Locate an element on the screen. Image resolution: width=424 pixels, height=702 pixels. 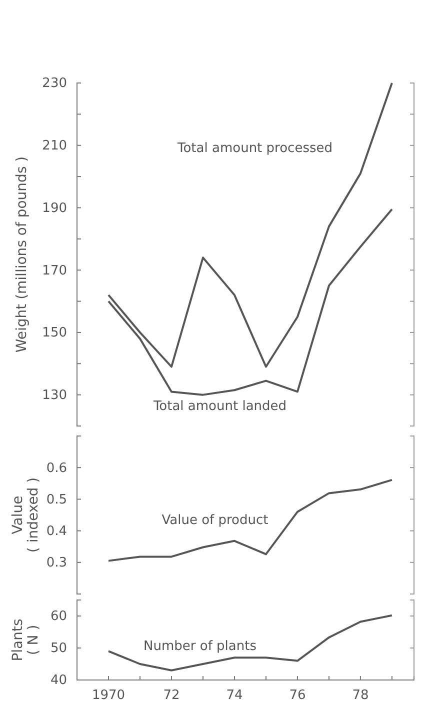
x-tick-label: 78 is located at coordinates (360, 695).